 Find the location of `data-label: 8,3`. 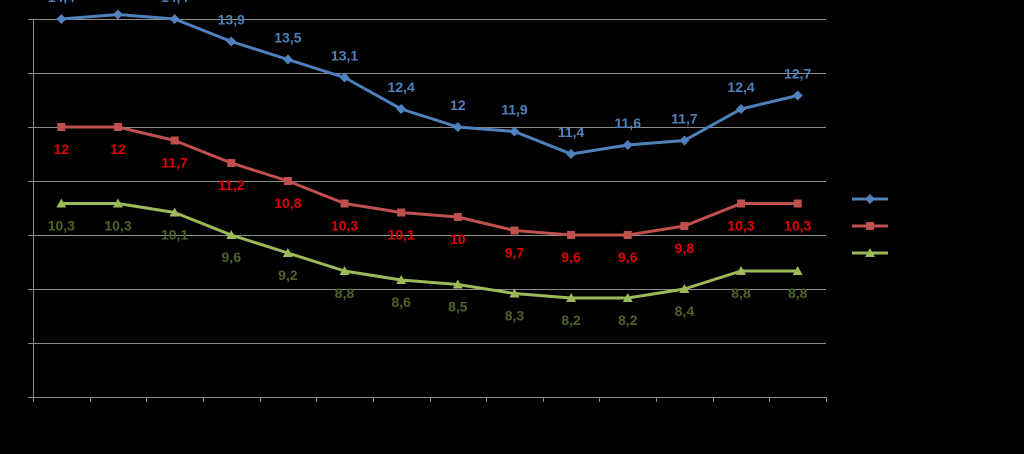

data-label: 8,3 is located at coordinates (515, 316).